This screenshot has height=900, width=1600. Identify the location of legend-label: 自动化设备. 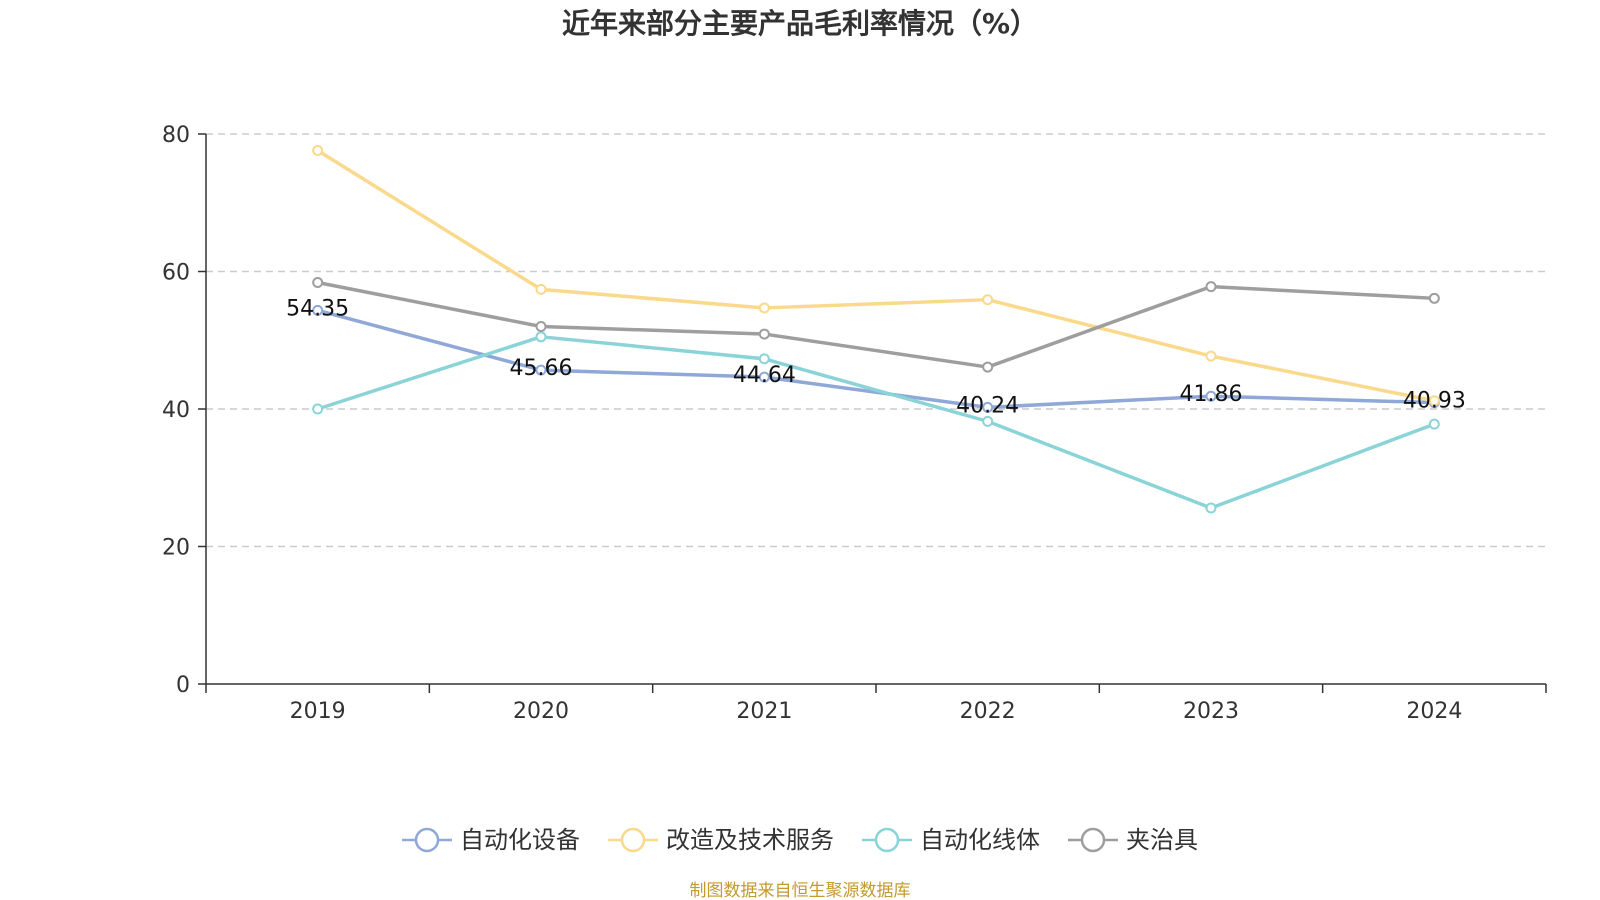
(520, 840).